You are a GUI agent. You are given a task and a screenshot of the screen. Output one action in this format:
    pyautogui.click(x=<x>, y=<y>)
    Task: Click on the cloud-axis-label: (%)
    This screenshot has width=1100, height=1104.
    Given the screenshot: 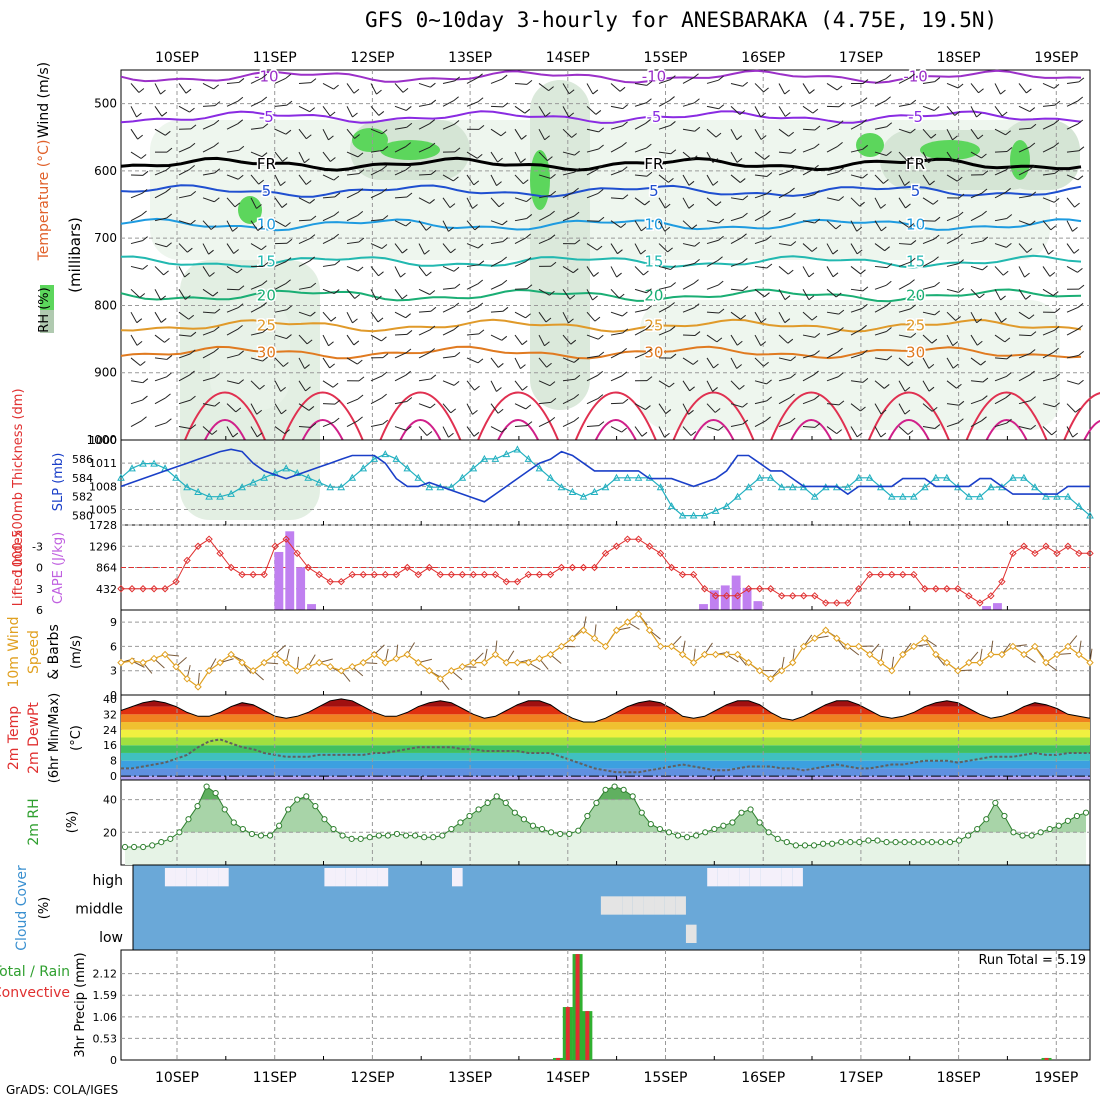 What is the action you would take?
    pyautogui.click(x=44, y=908)
    